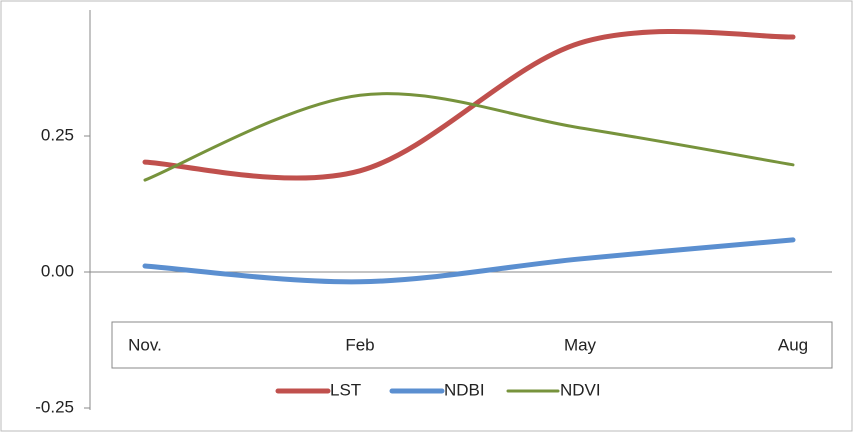  I want to click on category-box, so click(472, 345).